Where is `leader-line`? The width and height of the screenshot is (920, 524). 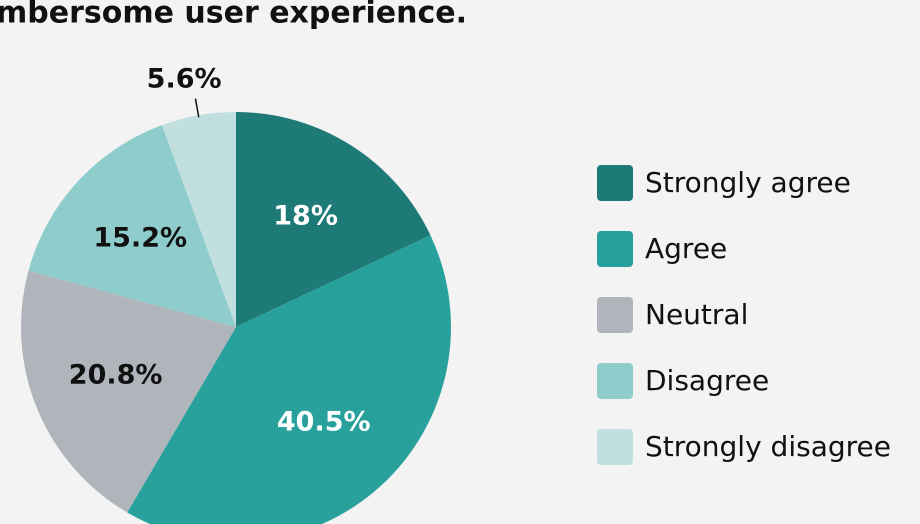
leader-line is located at coordinates (197, 108).